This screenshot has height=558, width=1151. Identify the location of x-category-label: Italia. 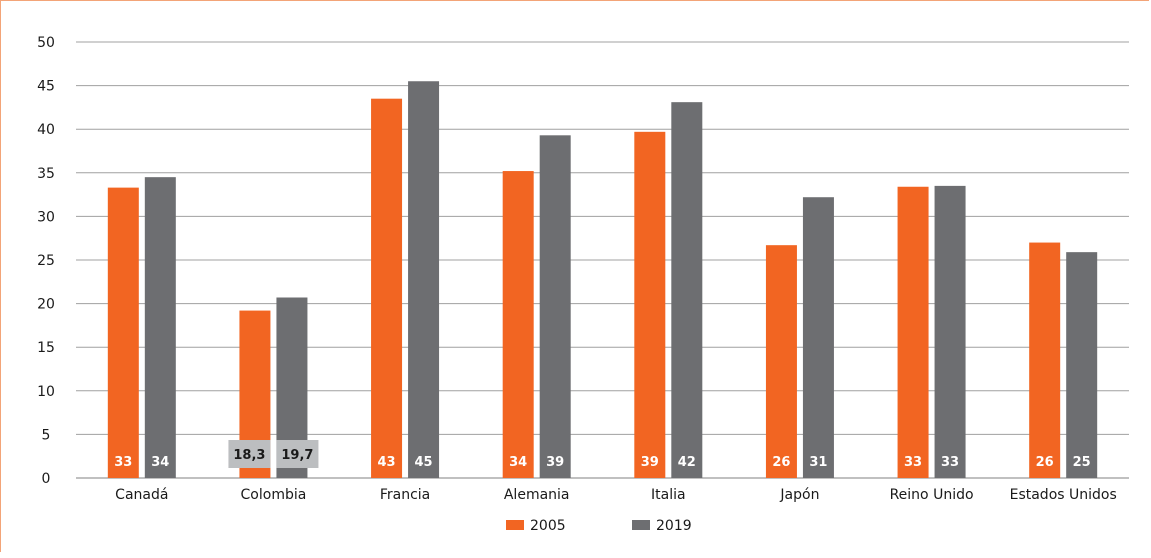
(668, 495).